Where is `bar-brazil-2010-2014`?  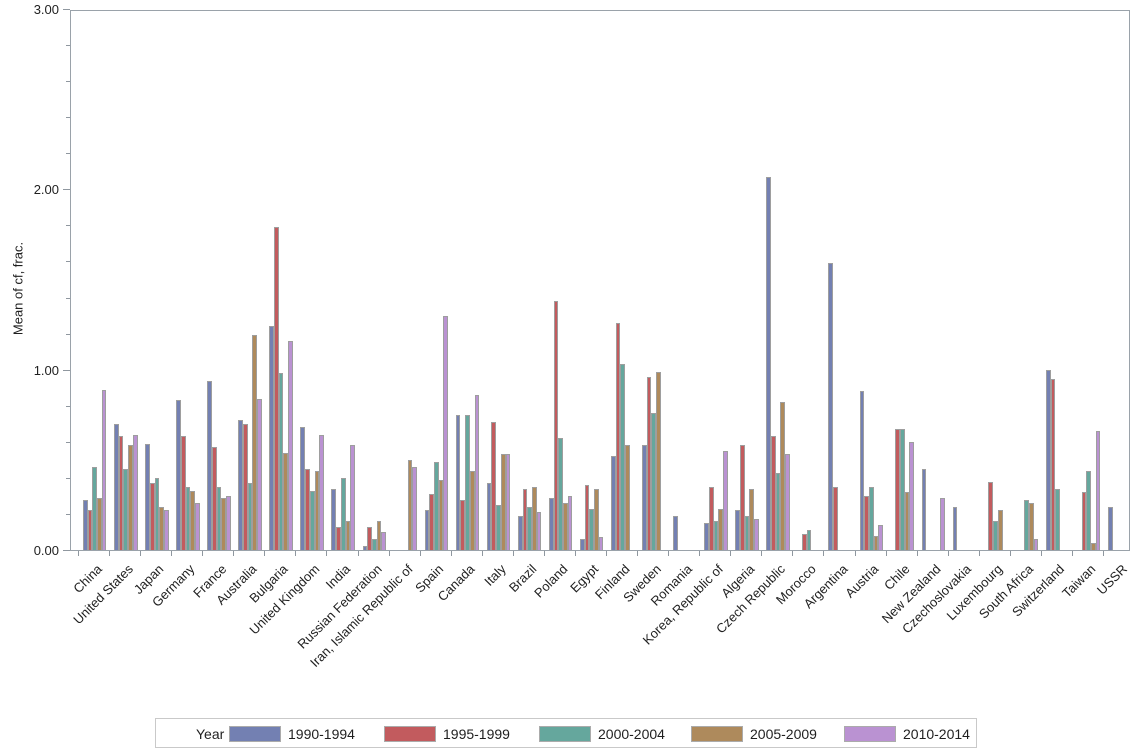
bar-brazil-2010-2014 is located at coordinates (539, 531).